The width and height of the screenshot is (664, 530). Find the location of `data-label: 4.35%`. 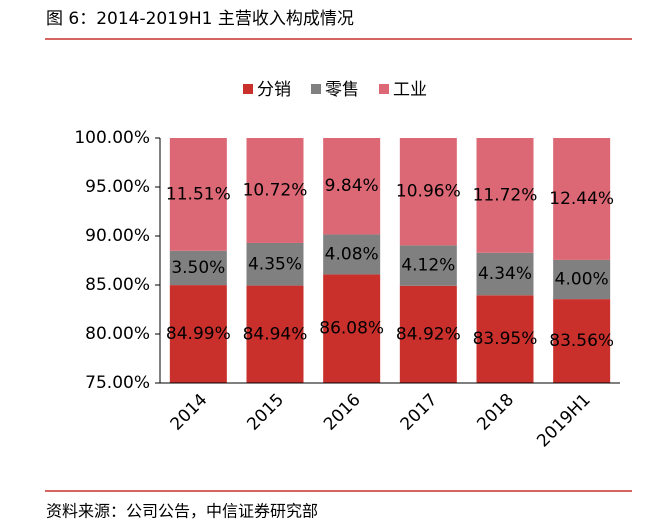

data-label: 4.35% is located at coordinates (275, 264).